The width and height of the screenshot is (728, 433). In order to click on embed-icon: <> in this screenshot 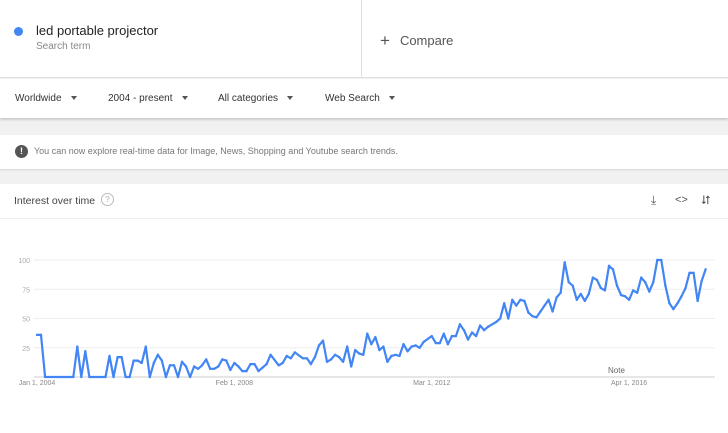, I will do `click(681, 200)`.